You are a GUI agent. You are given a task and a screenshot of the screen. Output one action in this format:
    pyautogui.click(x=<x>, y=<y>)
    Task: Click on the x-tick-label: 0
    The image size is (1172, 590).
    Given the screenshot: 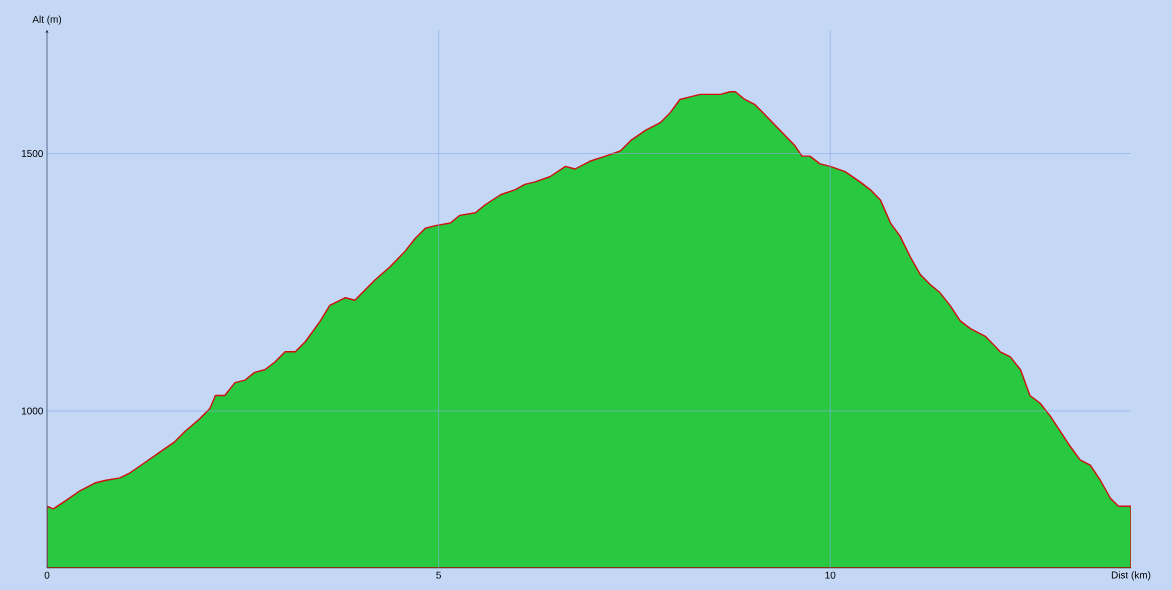 What is the action you would take?
    pyautogui.click(x=47, y=575)
    